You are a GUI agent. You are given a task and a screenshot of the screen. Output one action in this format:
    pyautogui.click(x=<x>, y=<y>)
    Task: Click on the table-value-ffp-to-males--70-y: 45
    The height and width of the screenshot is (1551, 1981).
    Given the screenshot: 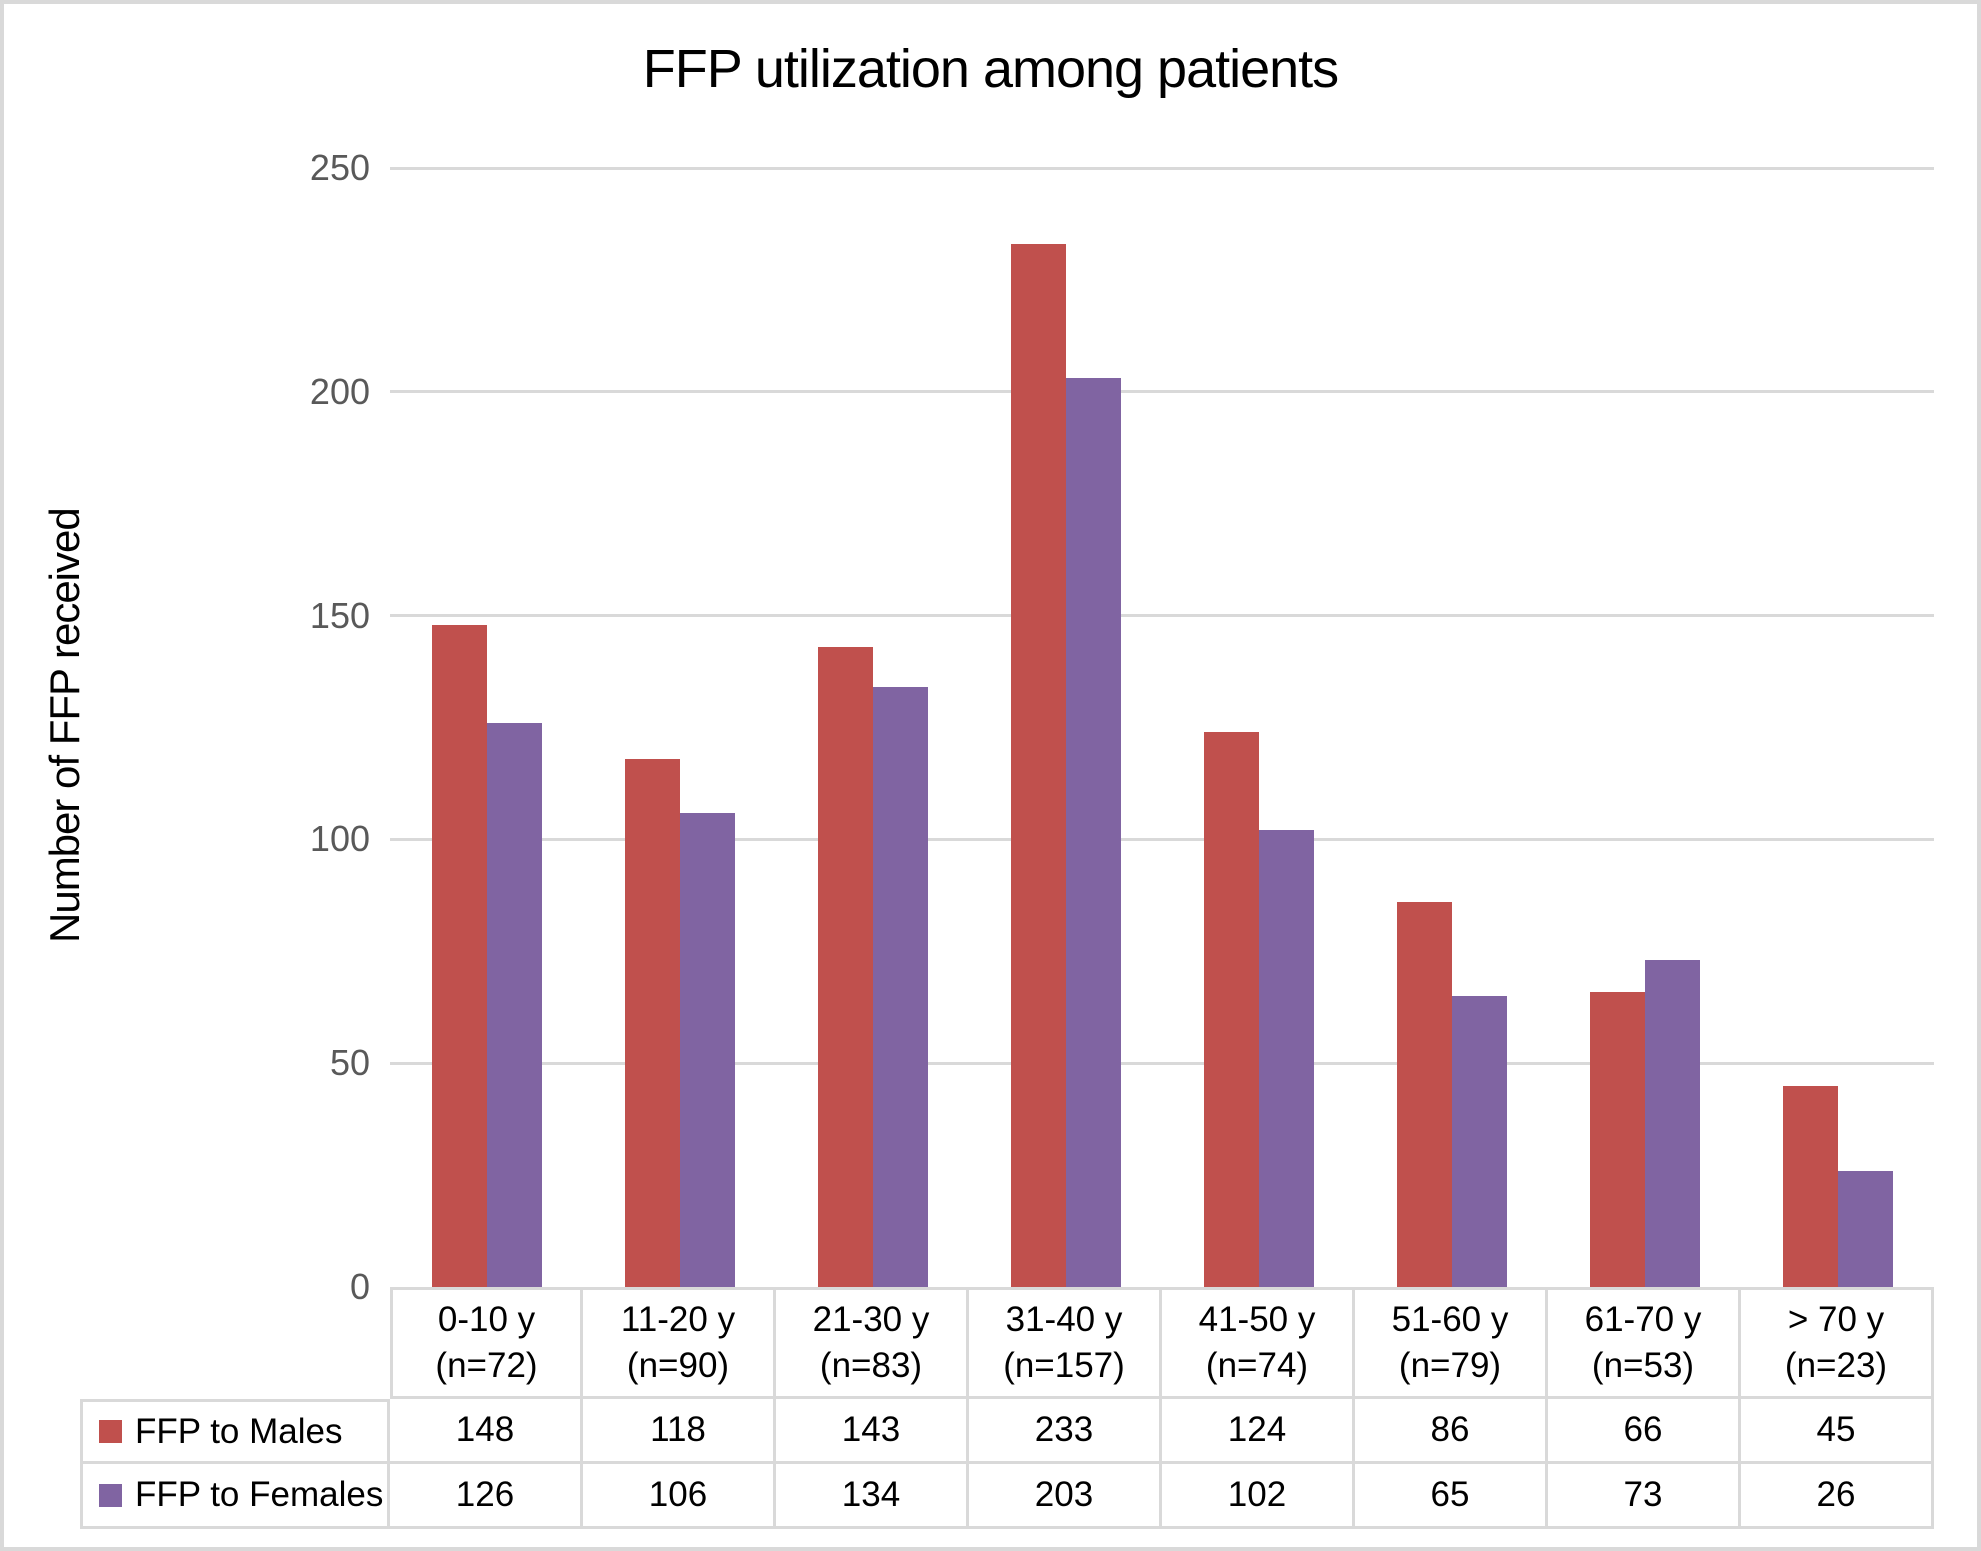 What is the action you would take?
    pyautogui.click(x=1837, y=1431)
    